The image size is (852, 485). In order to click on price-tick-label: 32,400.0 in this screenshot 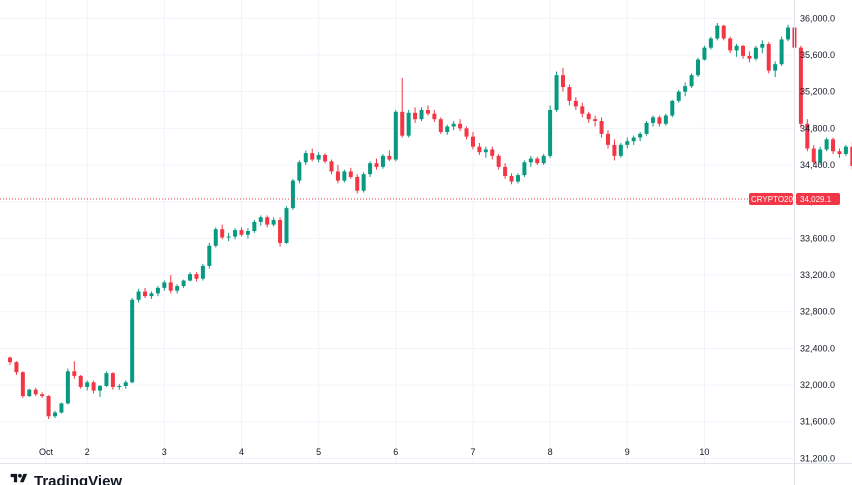, I will do `click(817, 348)`.